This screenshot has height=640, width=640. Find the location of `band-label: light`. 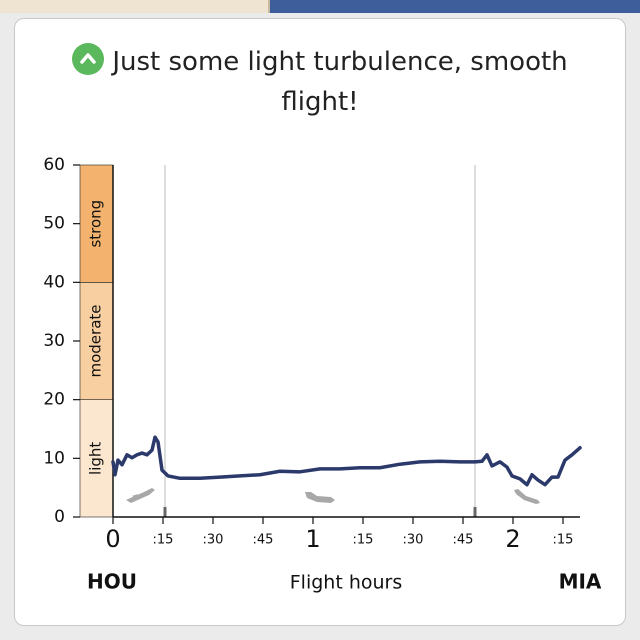

band-label: light is located at coordinates (96, 458).